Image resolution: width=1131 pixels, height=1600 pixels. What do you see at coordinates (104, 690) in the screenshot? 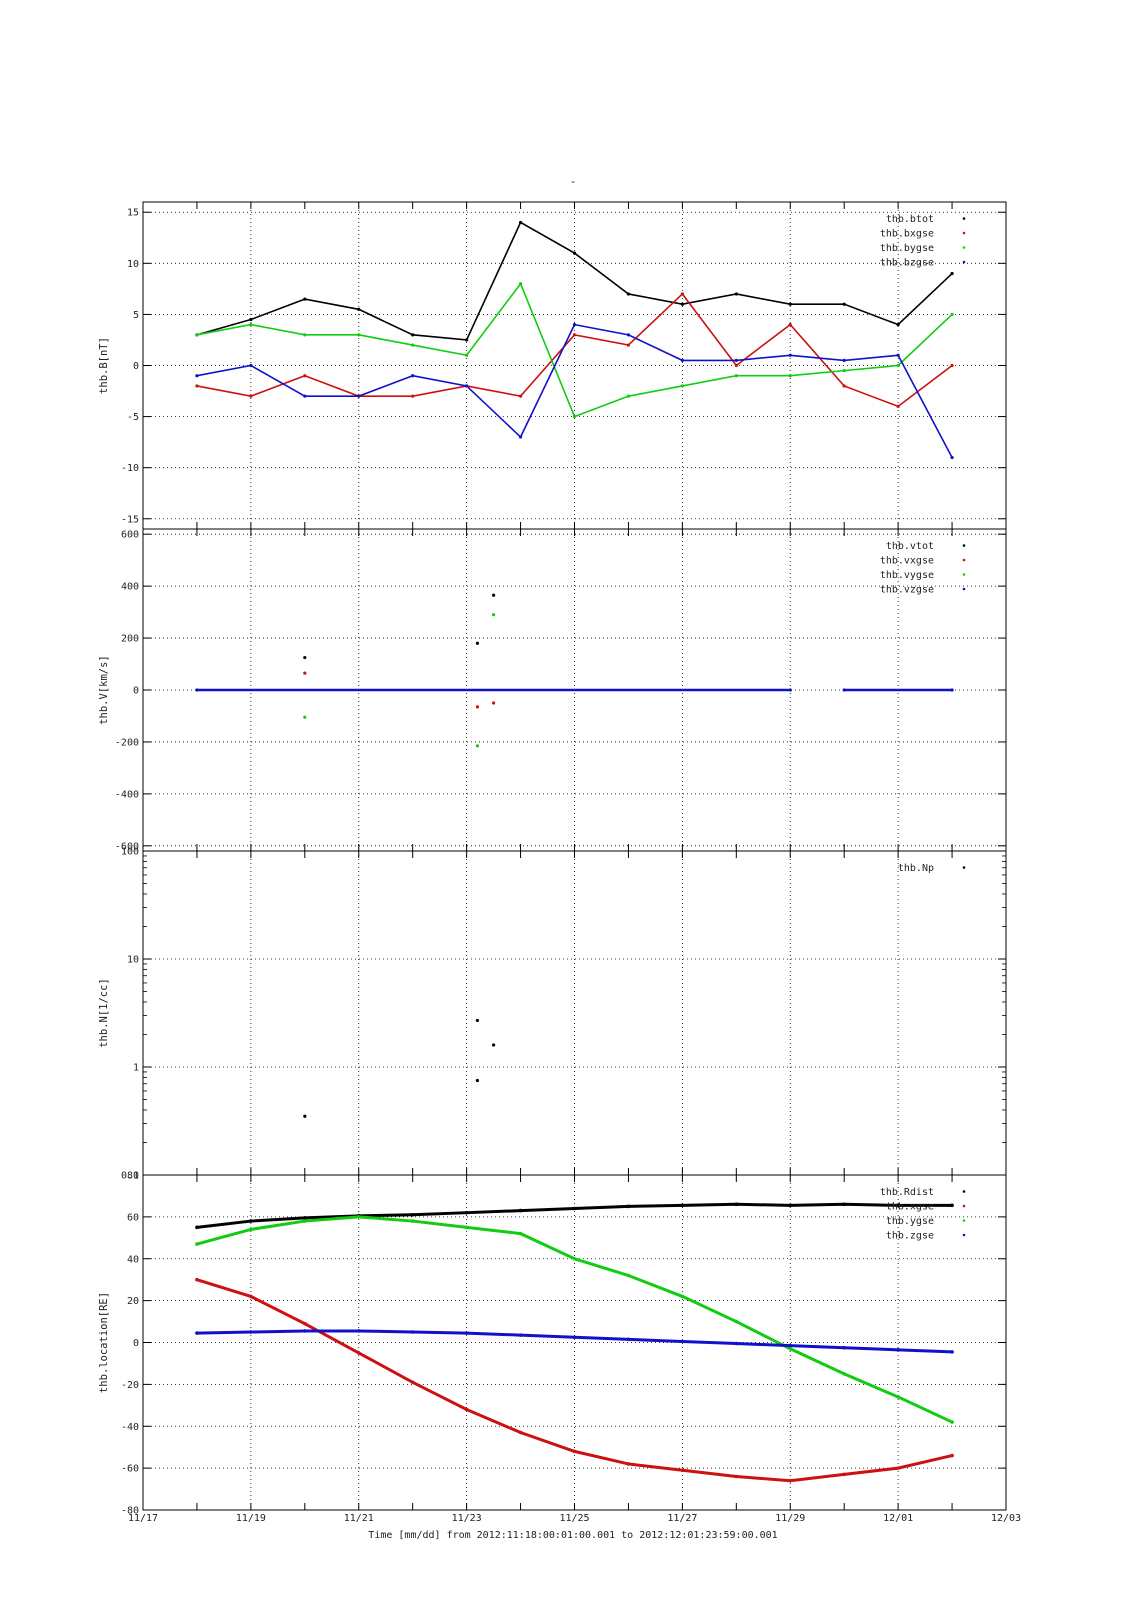
I see `y-axis-label: thb.V[km/s]` at bounding box center [104, 690].